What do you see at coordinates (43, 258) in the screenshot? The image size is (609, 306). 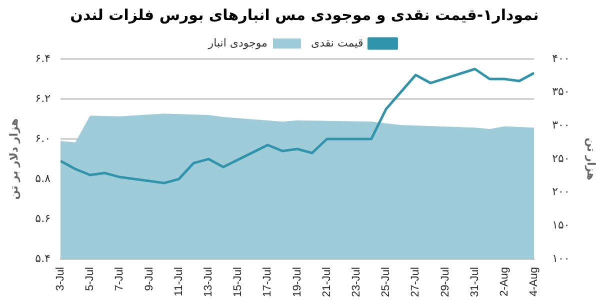 I see `y-tick-label: ۵.۴` at bounding box center [43, 258].